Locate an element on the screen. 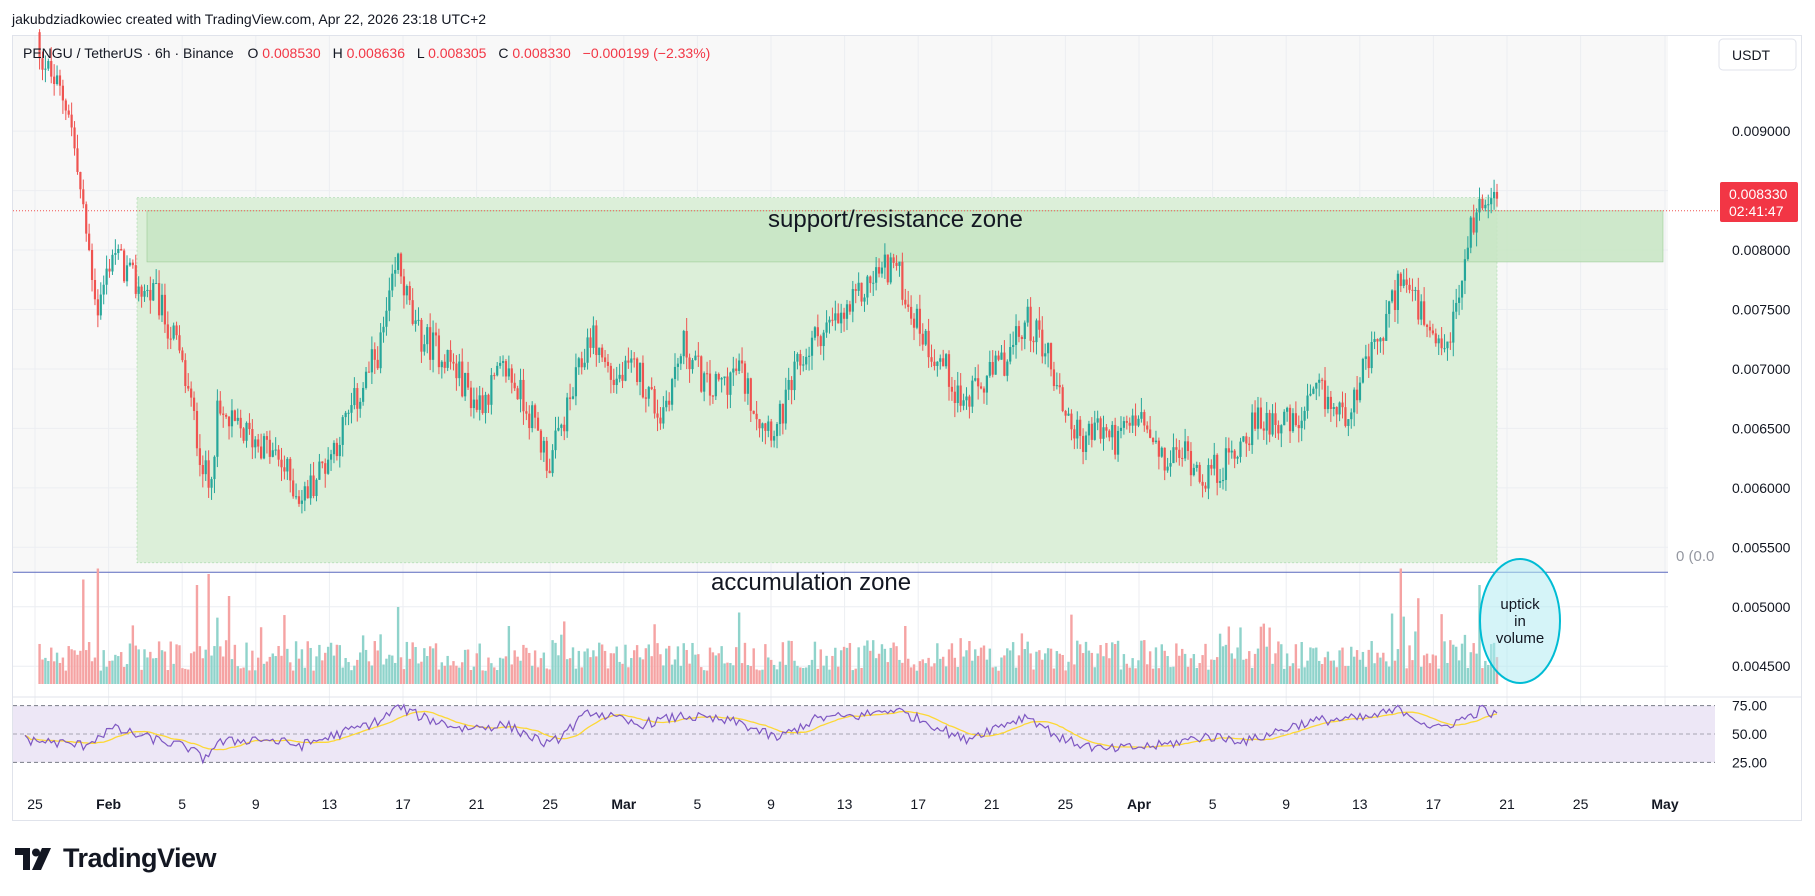 The image size is (1815, 896). volume-note-line-3: volume is located at coordinates (1520, 638).